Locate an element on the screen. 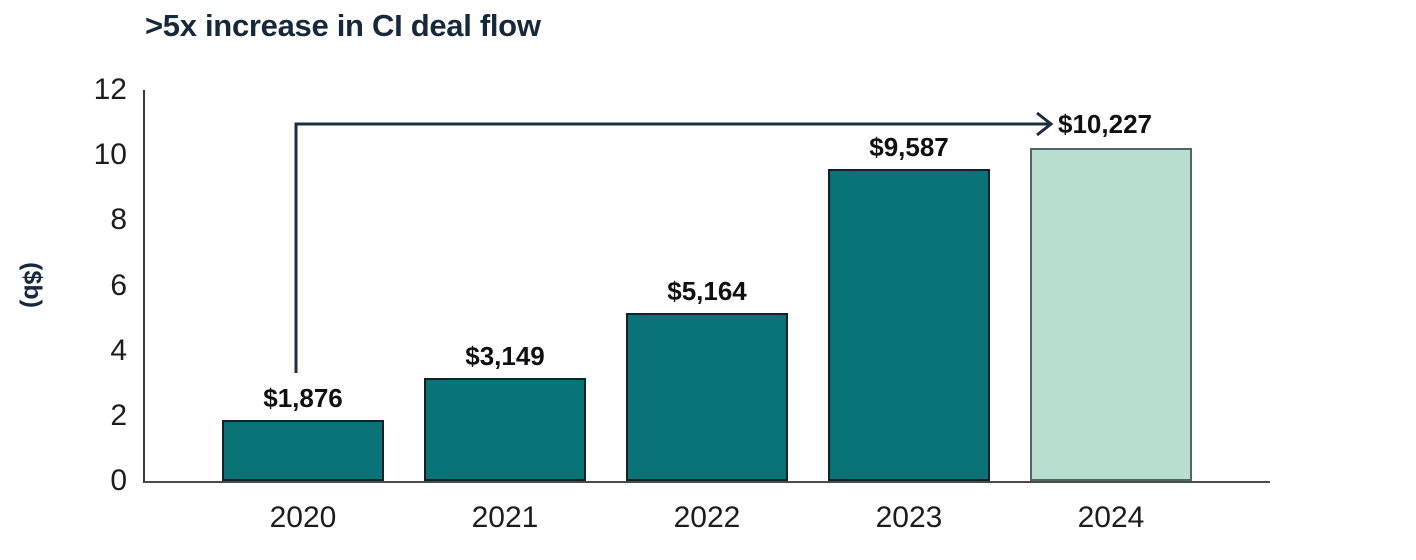  value-label-2020: $1,876 is located at coordinates (303, 397).